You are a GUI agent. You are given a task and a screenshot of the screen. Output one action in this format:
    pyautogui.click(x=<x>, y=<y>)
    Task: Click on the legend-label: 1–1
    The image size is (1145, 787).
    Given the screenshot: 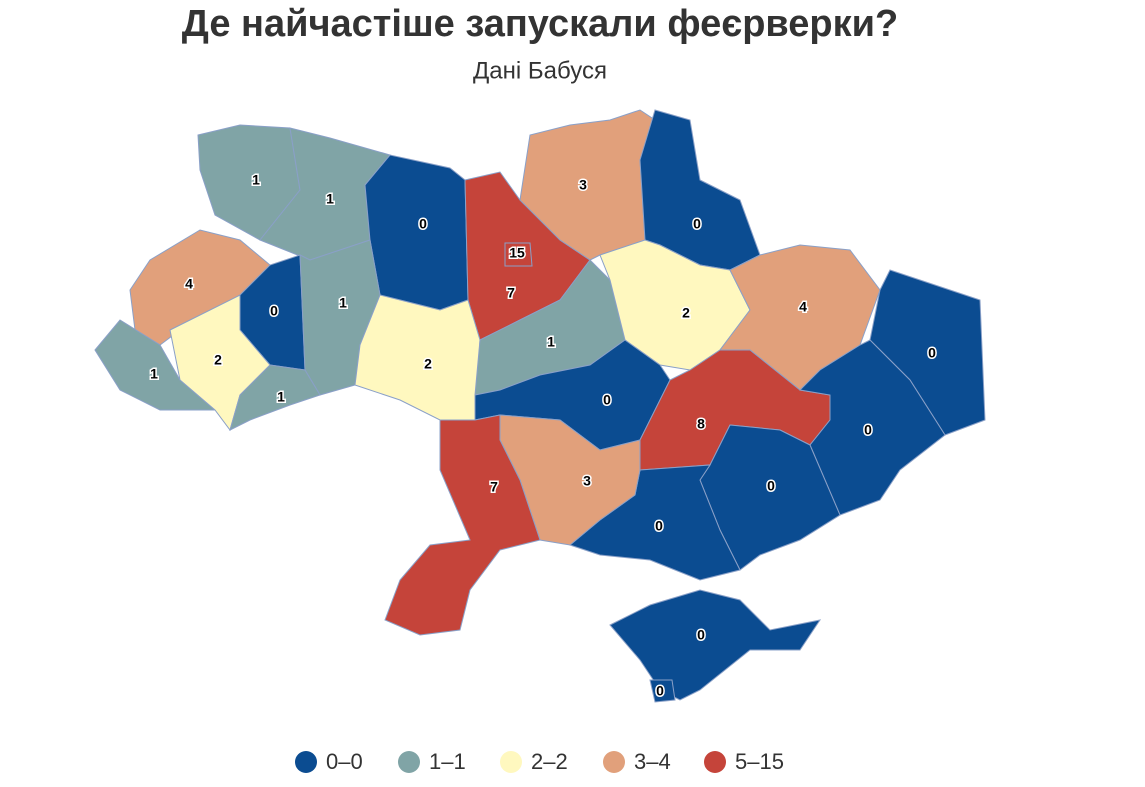 What is the action you would take?
    pyautogui.click(x=447, y=761)
    